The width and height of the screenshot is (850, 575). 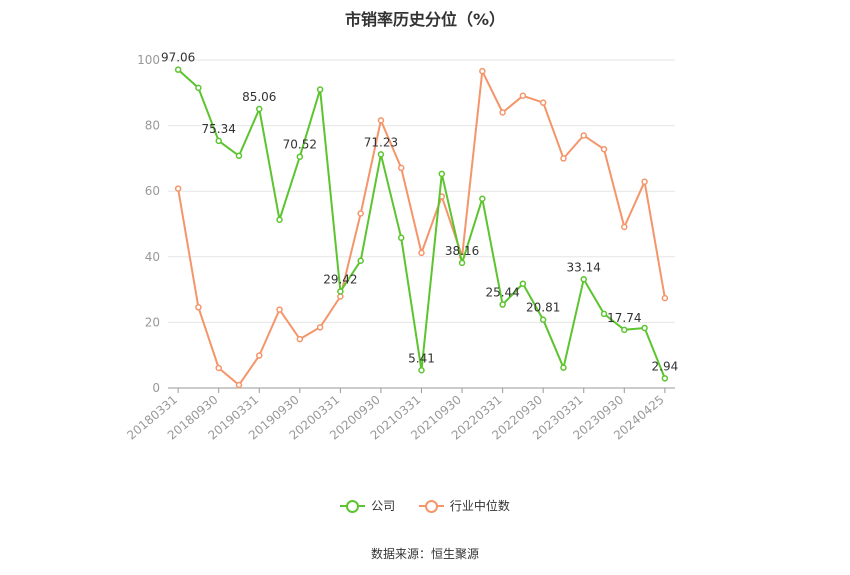 I want to click on data-label: 33.14, so click(x=584, y=267).